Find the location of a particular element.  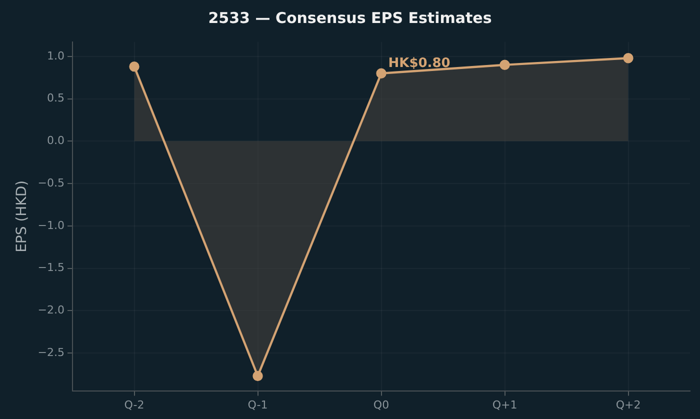

y-tick-label: −2.0 is located at coordinates (51, 310).